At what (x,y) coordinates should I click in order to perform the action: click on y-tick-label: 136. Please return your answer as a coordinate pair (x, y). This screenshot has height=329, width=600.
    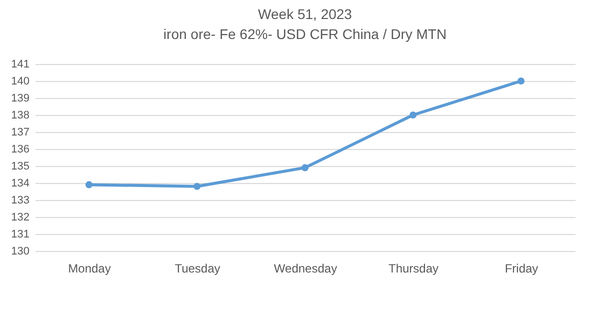
    Looking at the image, I should click on (20, 150).